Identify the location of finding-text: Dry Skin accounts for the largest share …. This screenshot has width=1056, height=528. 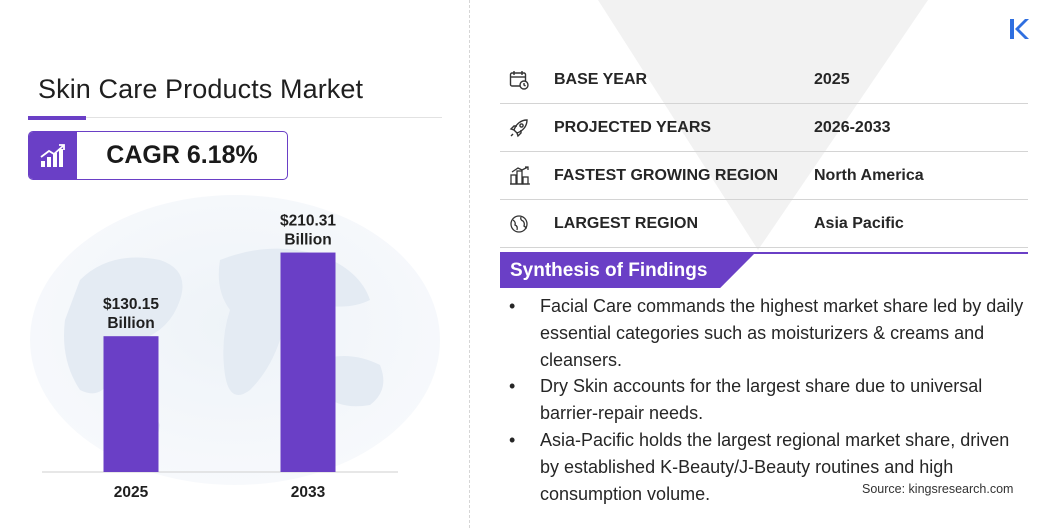
(761, 400).